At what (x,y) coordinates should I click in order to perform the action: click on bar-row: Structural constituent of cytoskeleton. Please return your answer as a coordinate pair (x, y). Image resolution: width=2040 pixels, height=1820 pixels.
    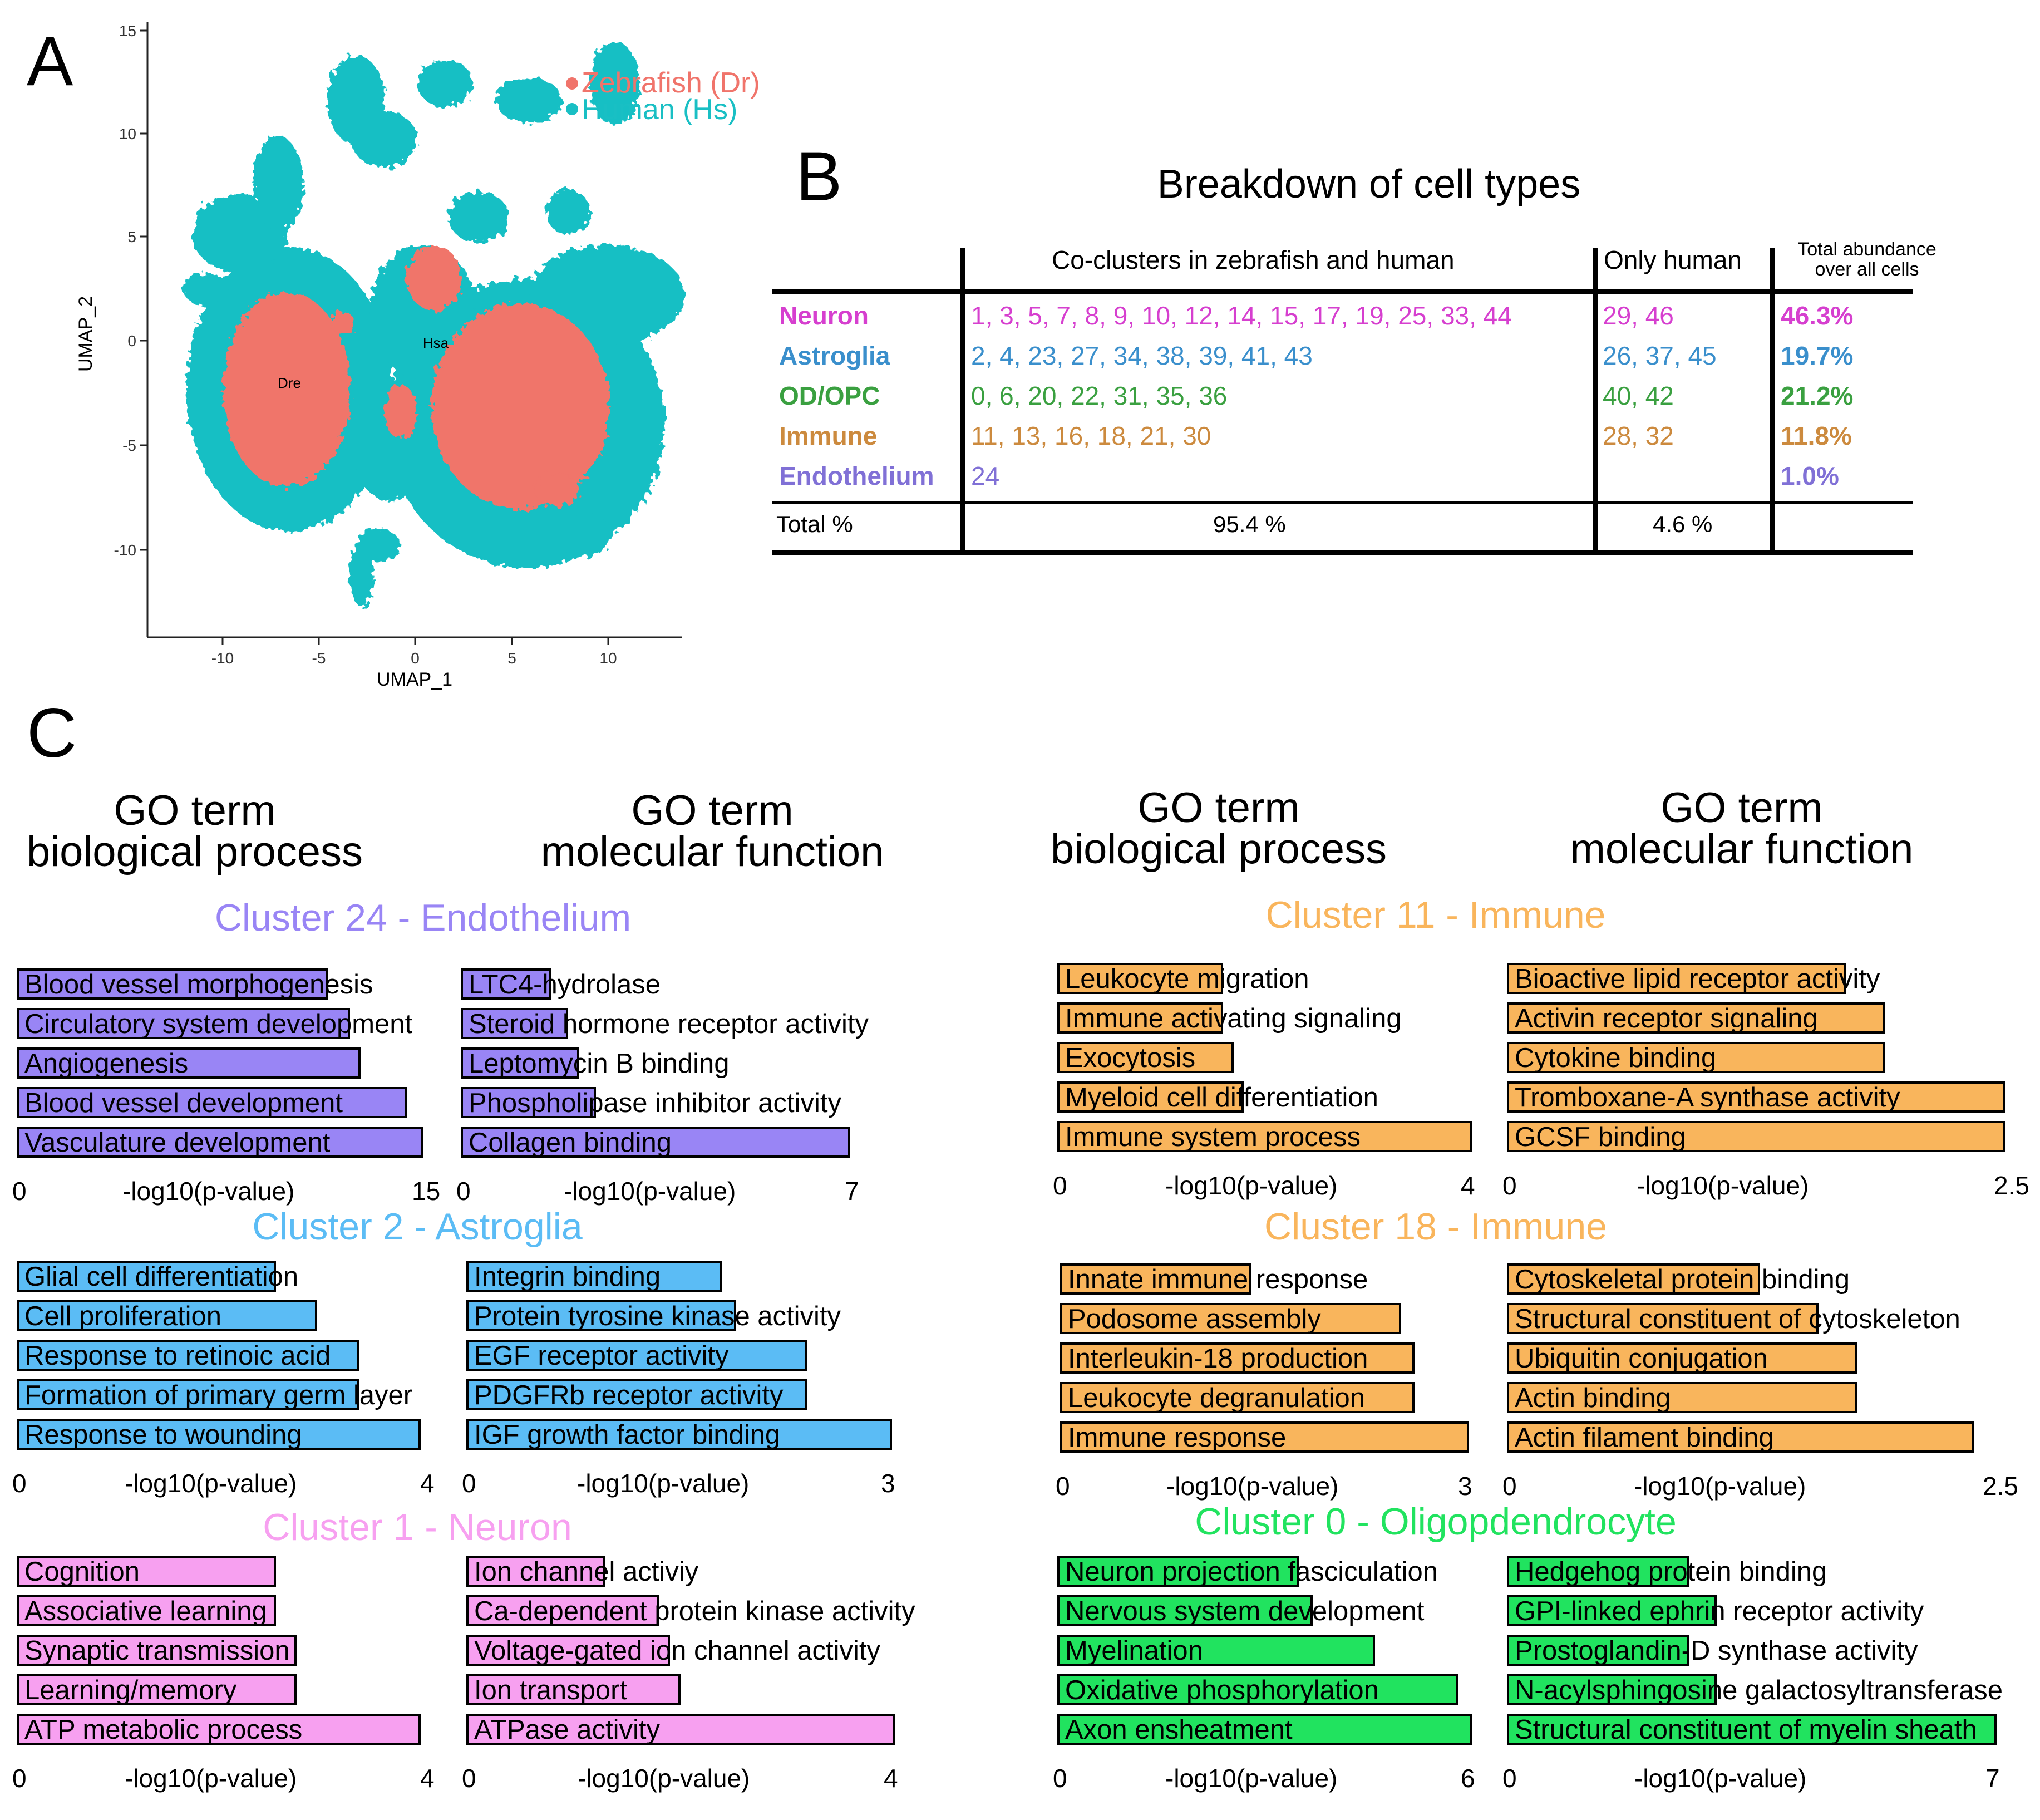
    Looking at the image, I should click on (1750, 1319).